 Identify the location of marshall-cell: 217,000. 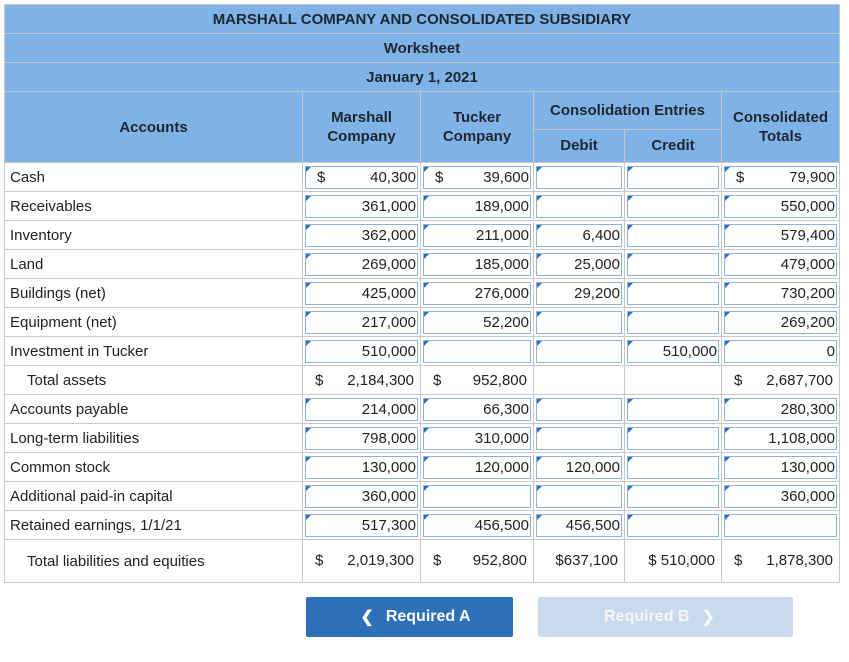
(361, 322).